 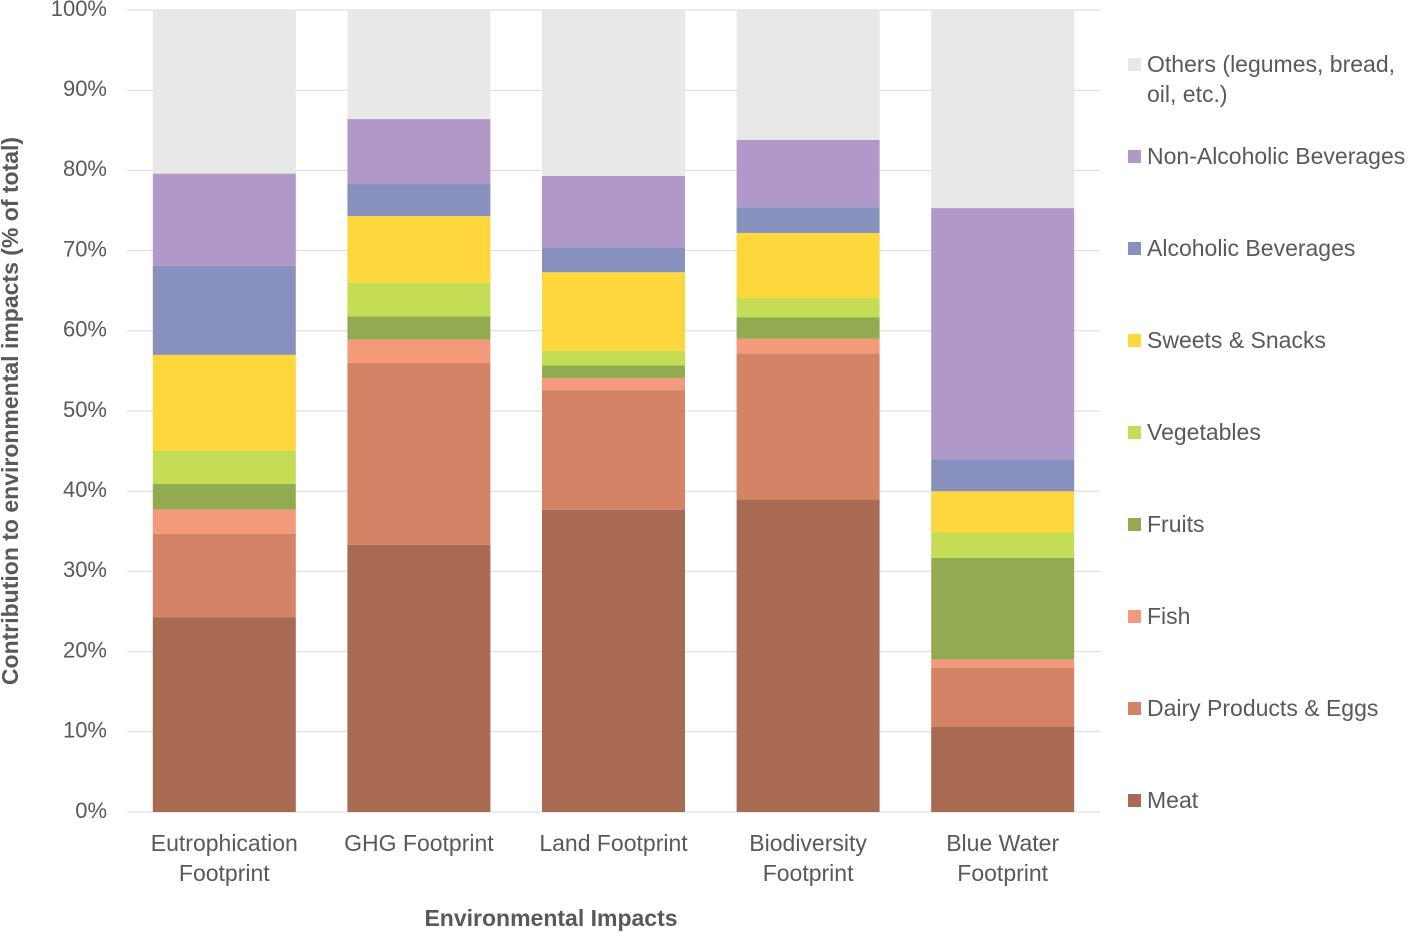 I want to click on y-tick-label: 40%, so click(x=85, y=489).